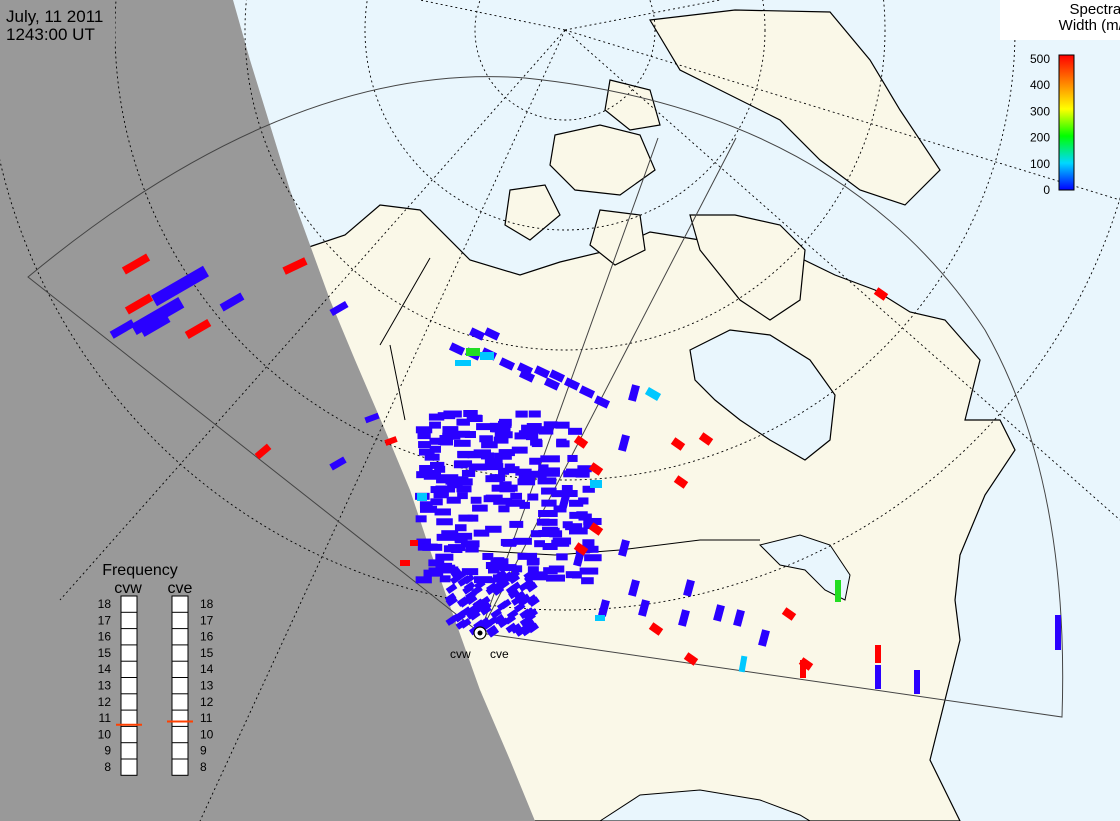  I want to click on frequency-scale-cve, so click(180, 685).